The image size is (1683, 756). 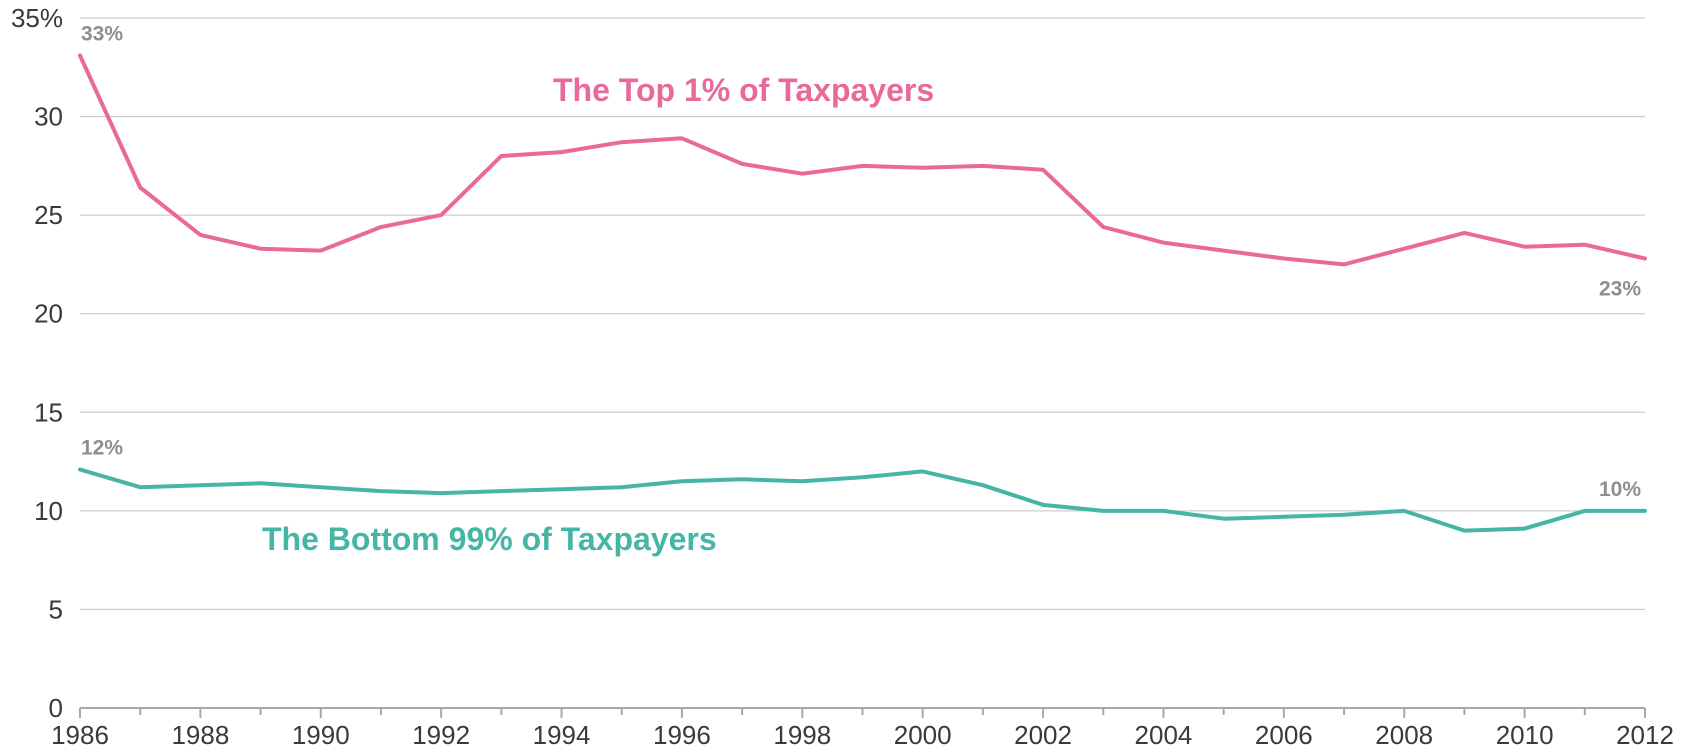 I want to click on x-tick-label: 2012, so click(x=1645, y=735).